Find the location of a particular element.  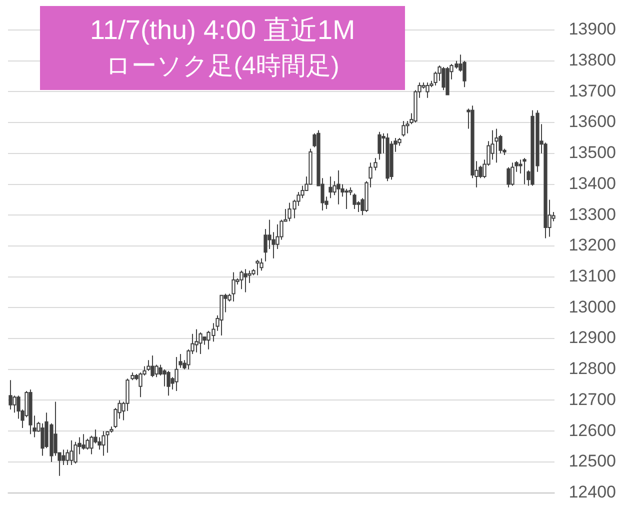

y-tick-label: 13200 is located at coordinates (592, 245).